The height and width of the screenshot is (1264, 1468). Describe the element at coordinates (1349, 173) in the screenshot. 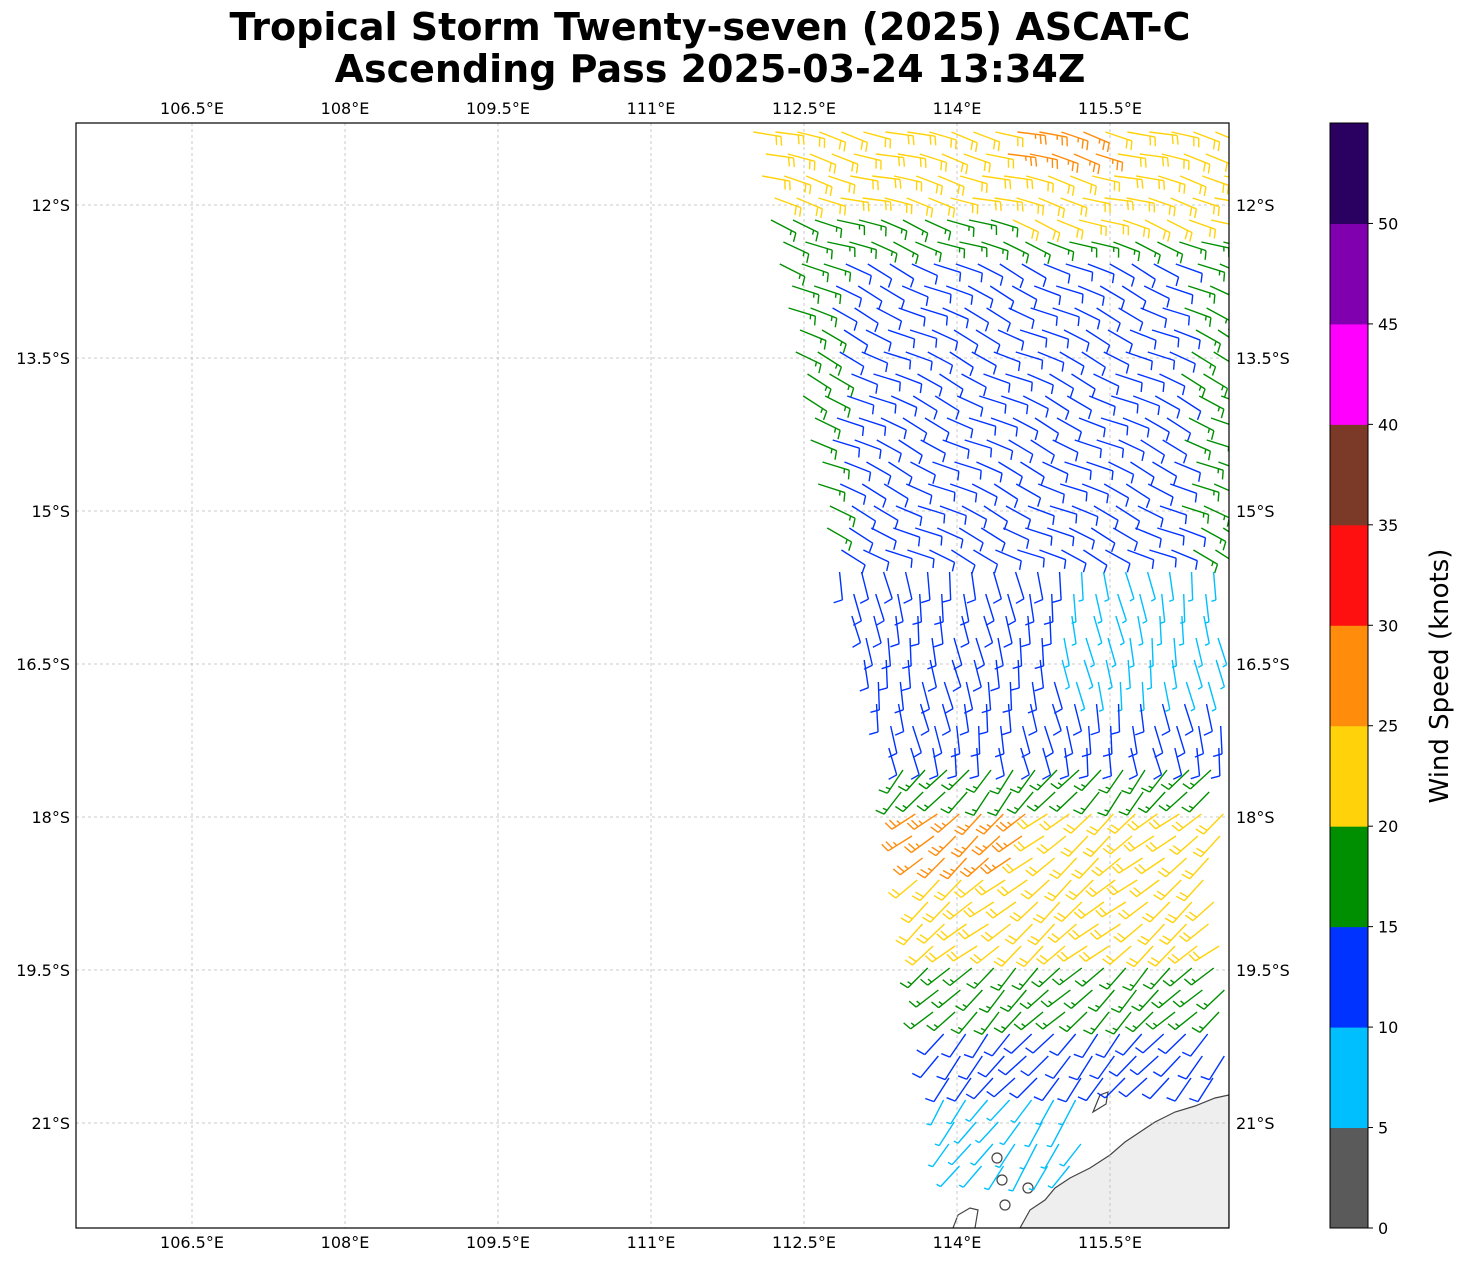

I see `colorbar-segment` at that location.